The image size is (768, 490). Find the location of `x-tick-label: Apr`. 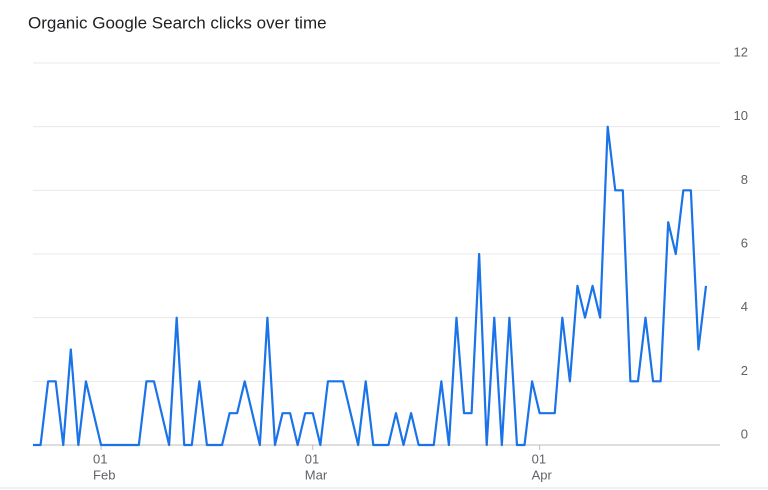

x-tick-label: Apr is located at coordinates (542, 474).